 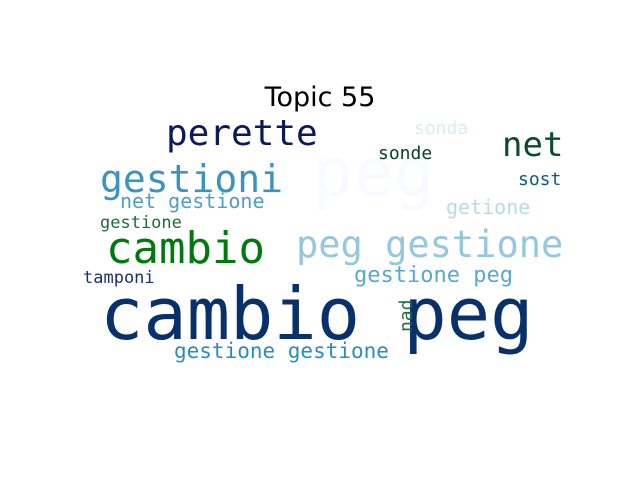 I want to click on cloud-word: net gestione, so click(x=192, y=201).